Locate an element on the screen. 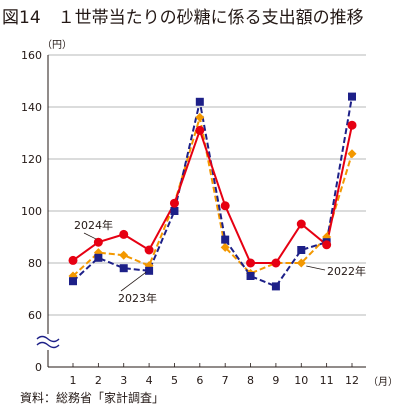 Image resolution: width=420 pixels, height=408 pixels. y-tick-label: 80 is located at coordinates (35, 263).